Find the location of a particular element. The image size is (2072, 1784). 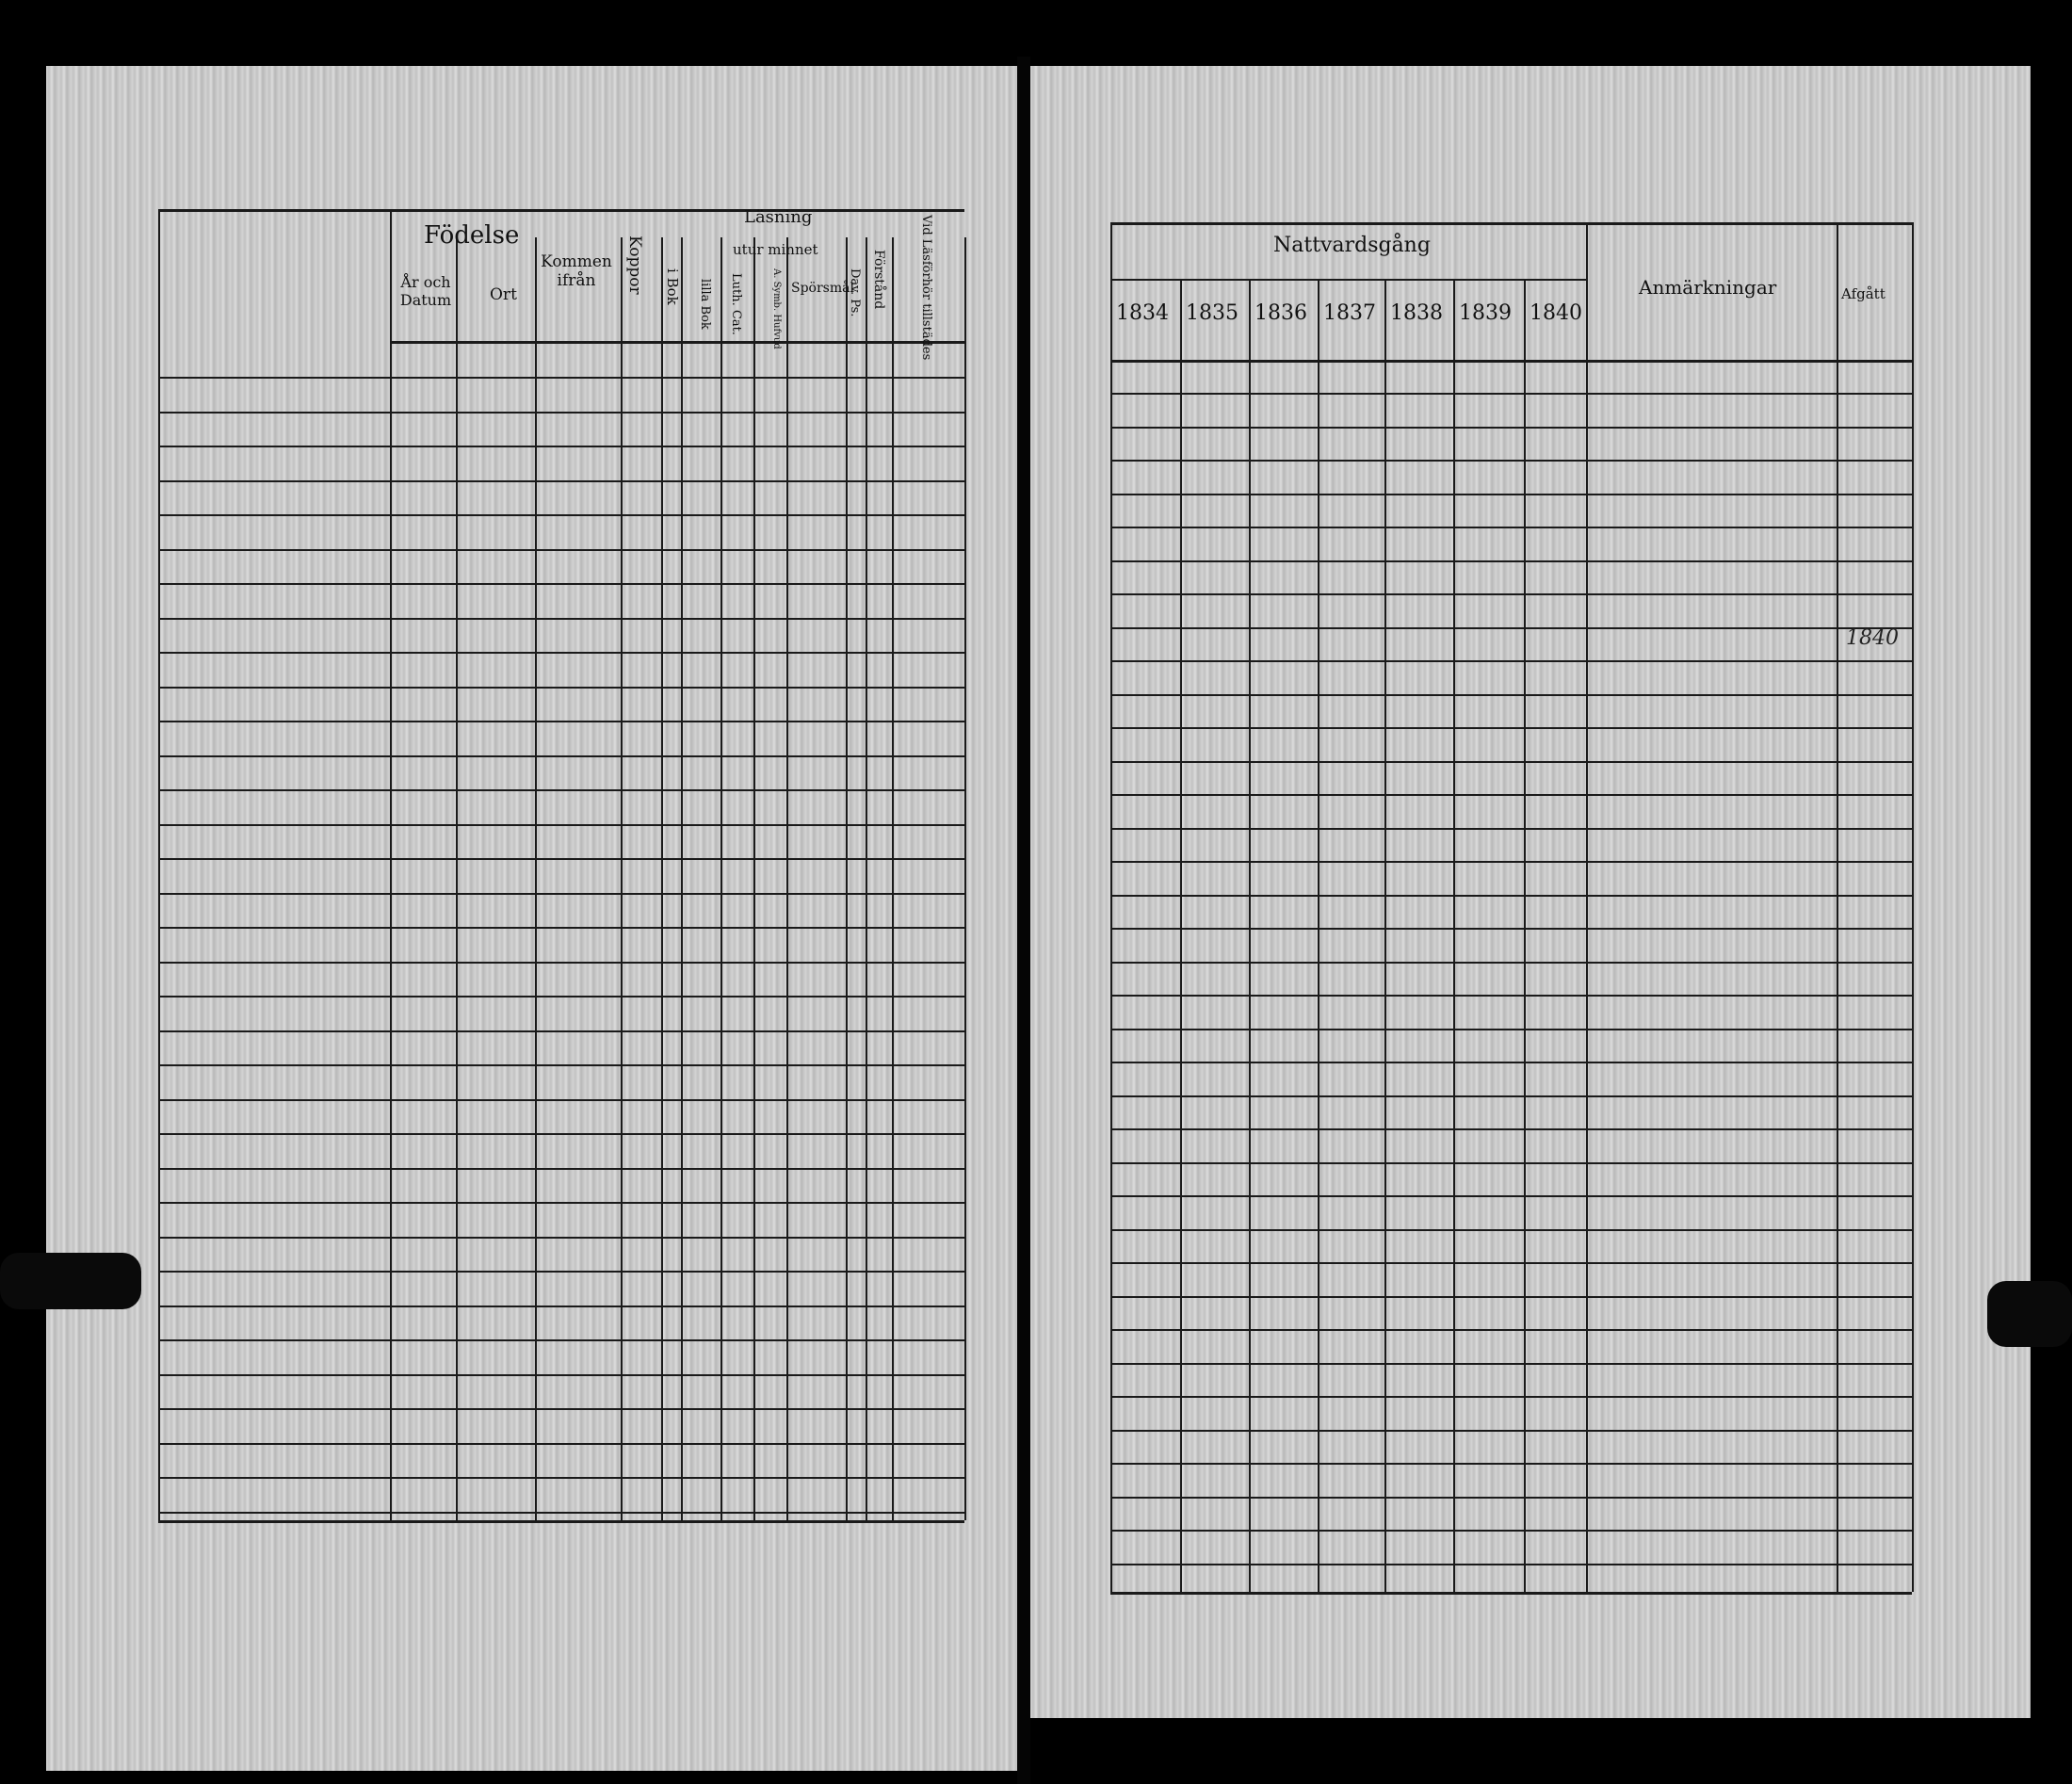

header-forstand: Förstånd is located at coordinates (878, 280).